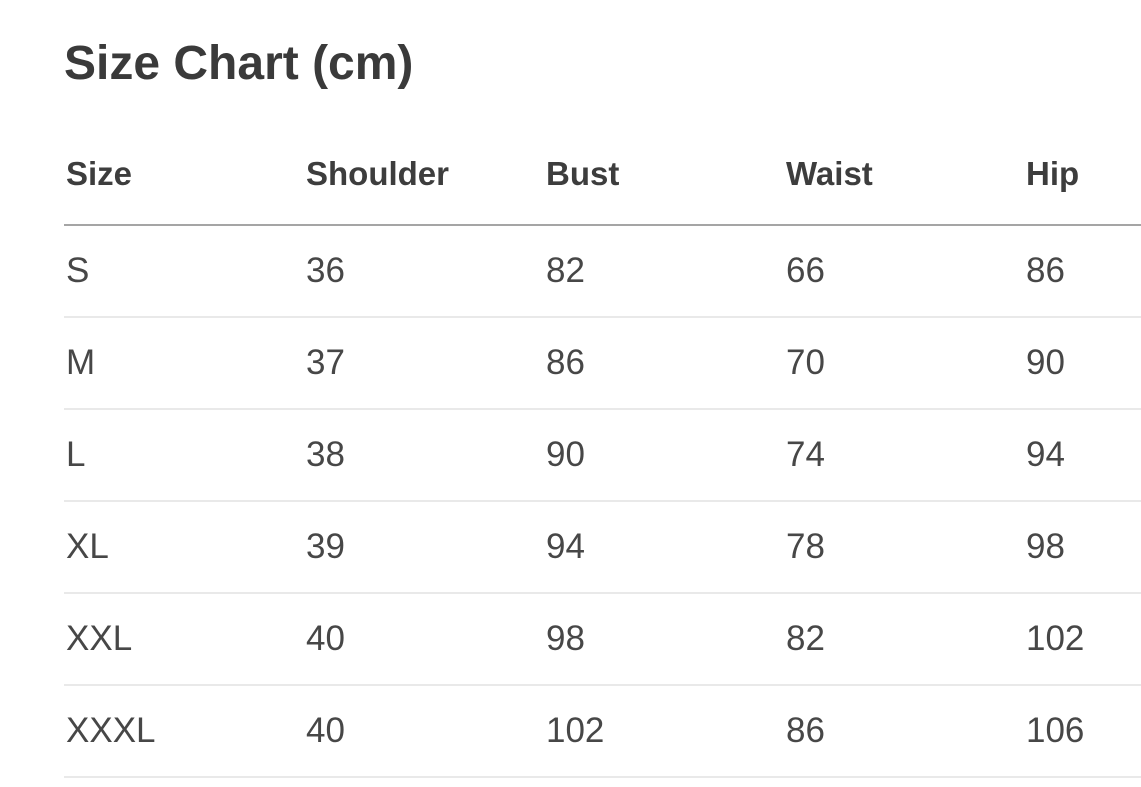 The width and height of the screenshot is (1141, 787). I want to click on column-header-size: Size, so click(184, 174).